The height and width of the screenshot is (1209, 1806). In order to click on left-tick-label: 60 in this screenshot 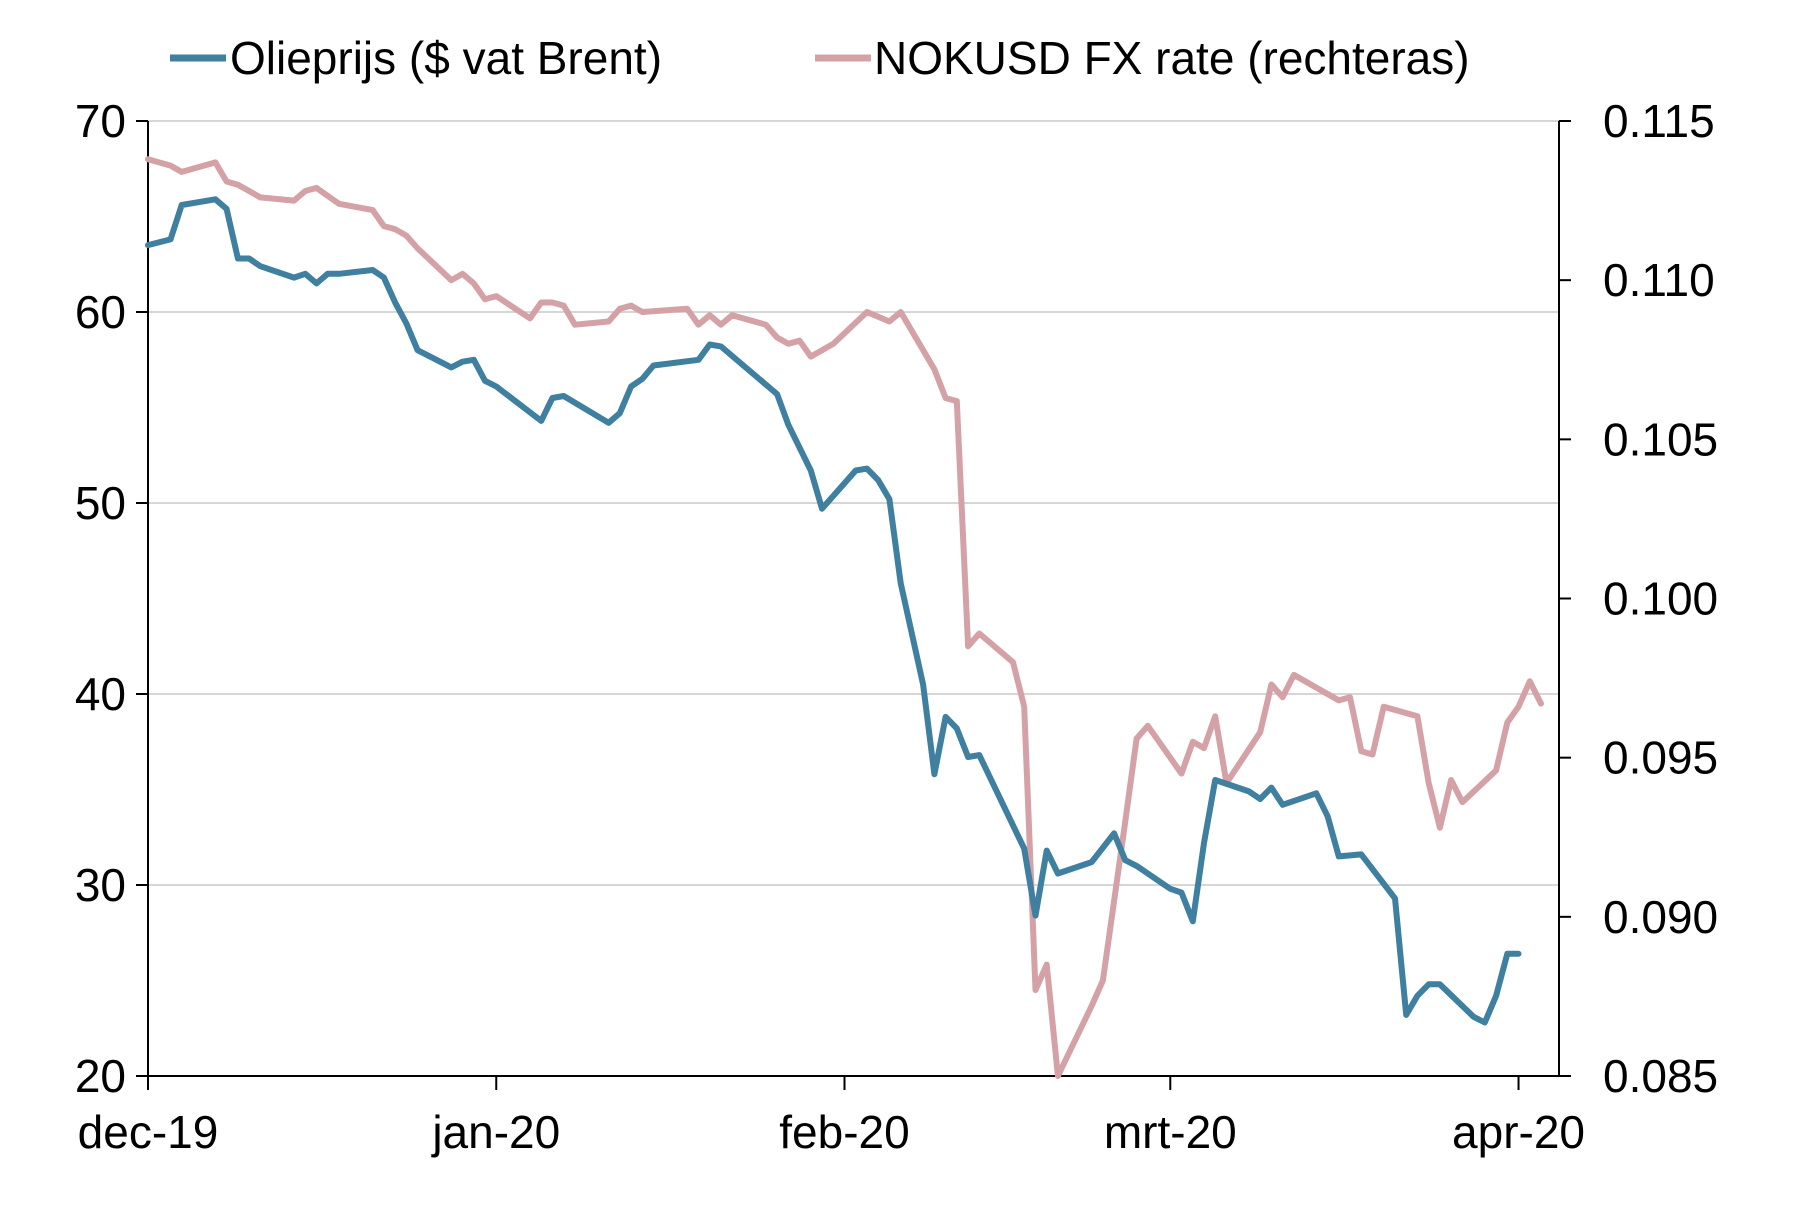, I will do `click(100, 312)`.